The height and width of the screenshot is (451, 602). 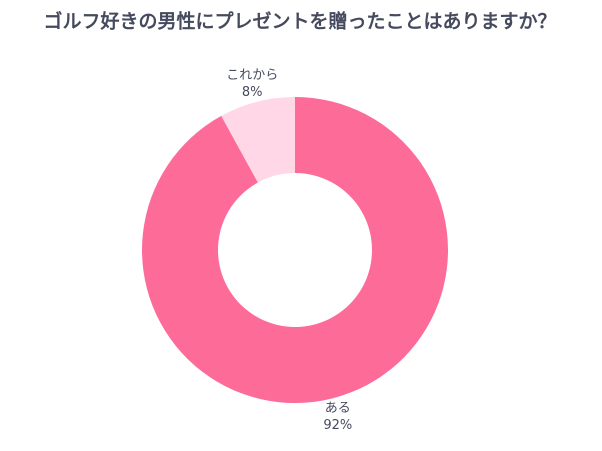 What do you see at coordinates (258, 140) in the screenshot?
I see `donut-slice` at bounding box center [258, 140].